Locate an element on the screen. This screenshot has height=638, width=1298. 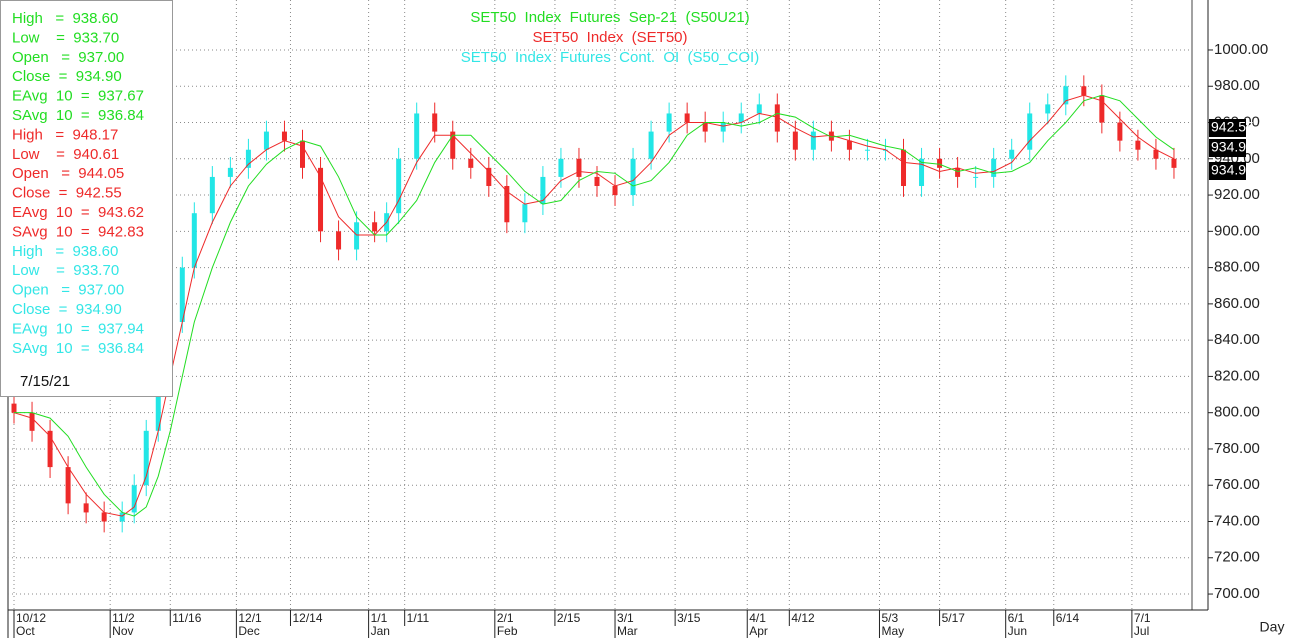
info-line: Close = 942.55 is located at coordinates (67, 193).